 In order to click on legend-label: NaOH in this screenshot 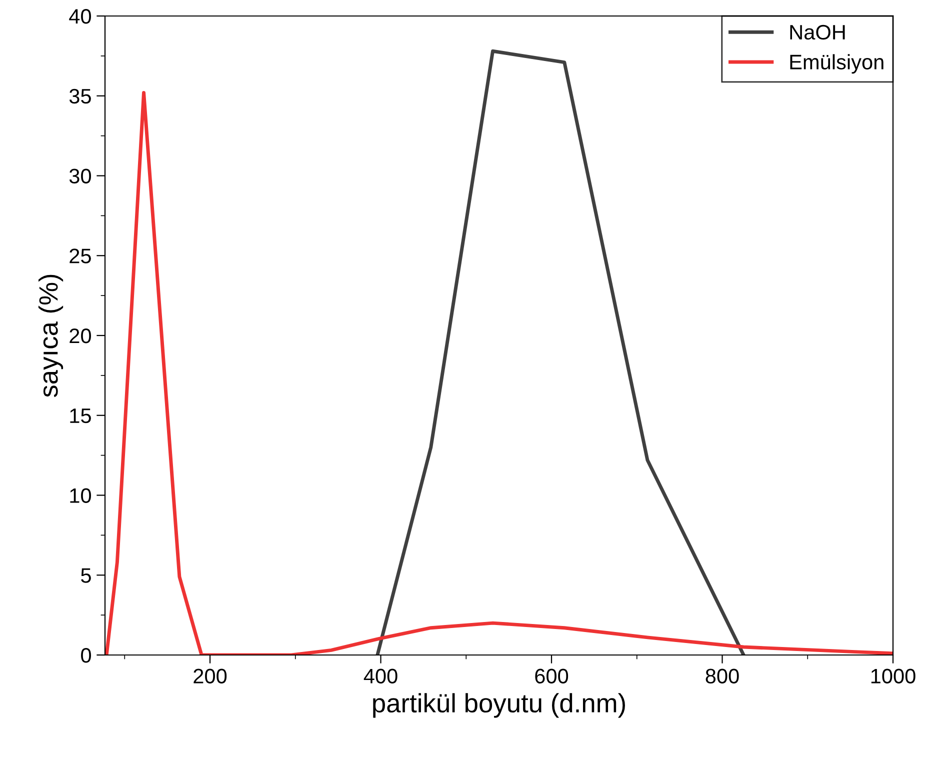, I will do `click(817, 32)`.